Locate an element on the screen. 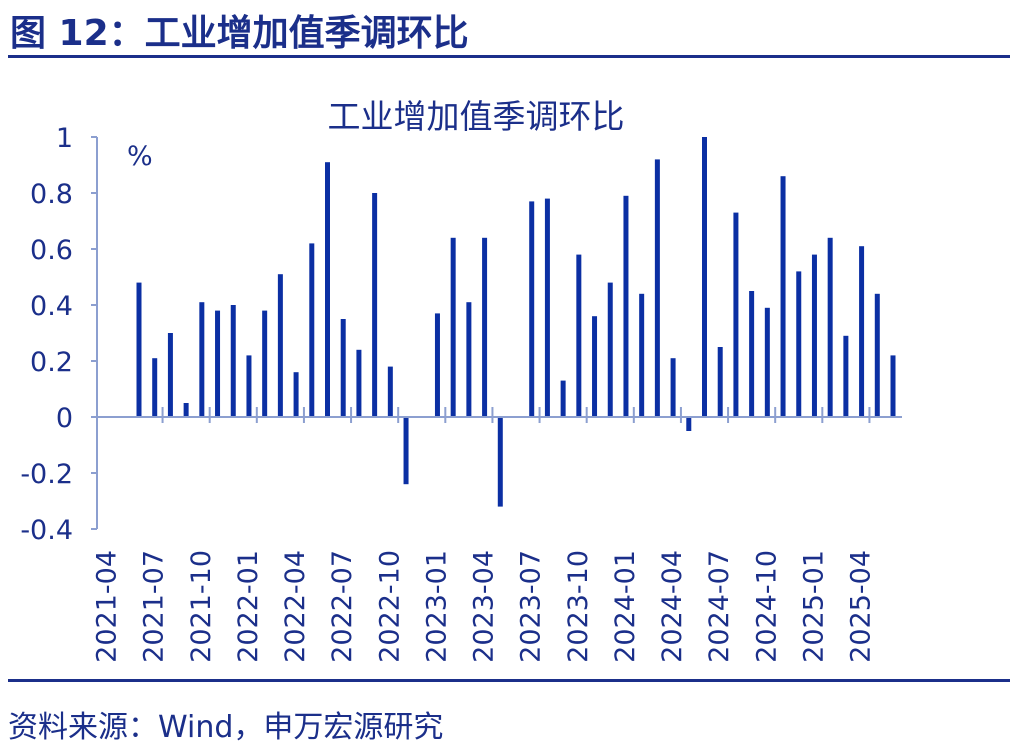 The image size is (1021, 751). x-tick-label: 2022-10 is located at coordinates (389, 606).